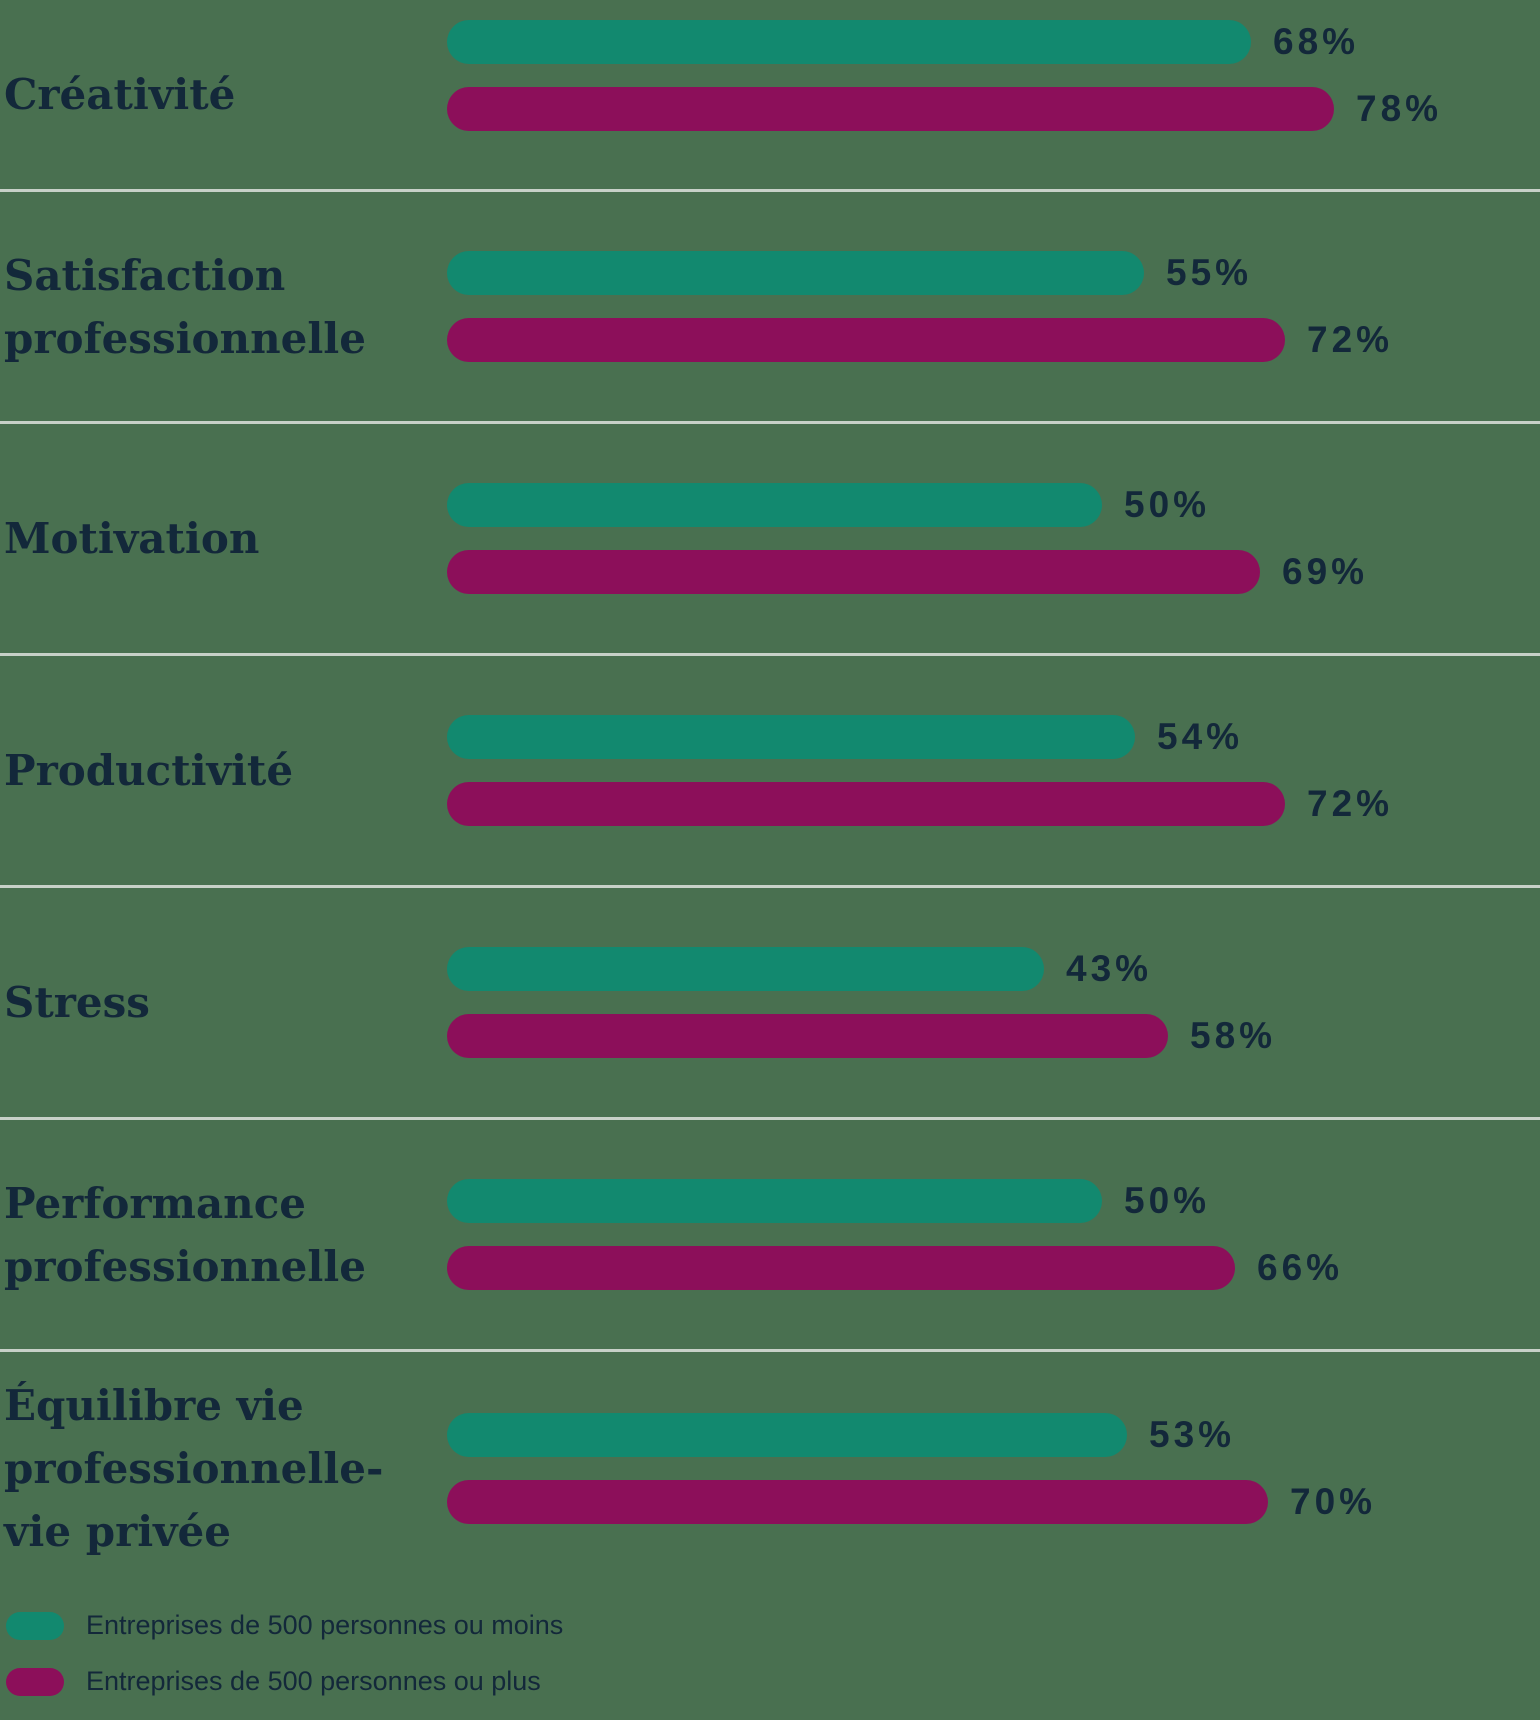  I want to click on category-label: Équilibre vie professionnelle-vie privée, so click(194, 1468).